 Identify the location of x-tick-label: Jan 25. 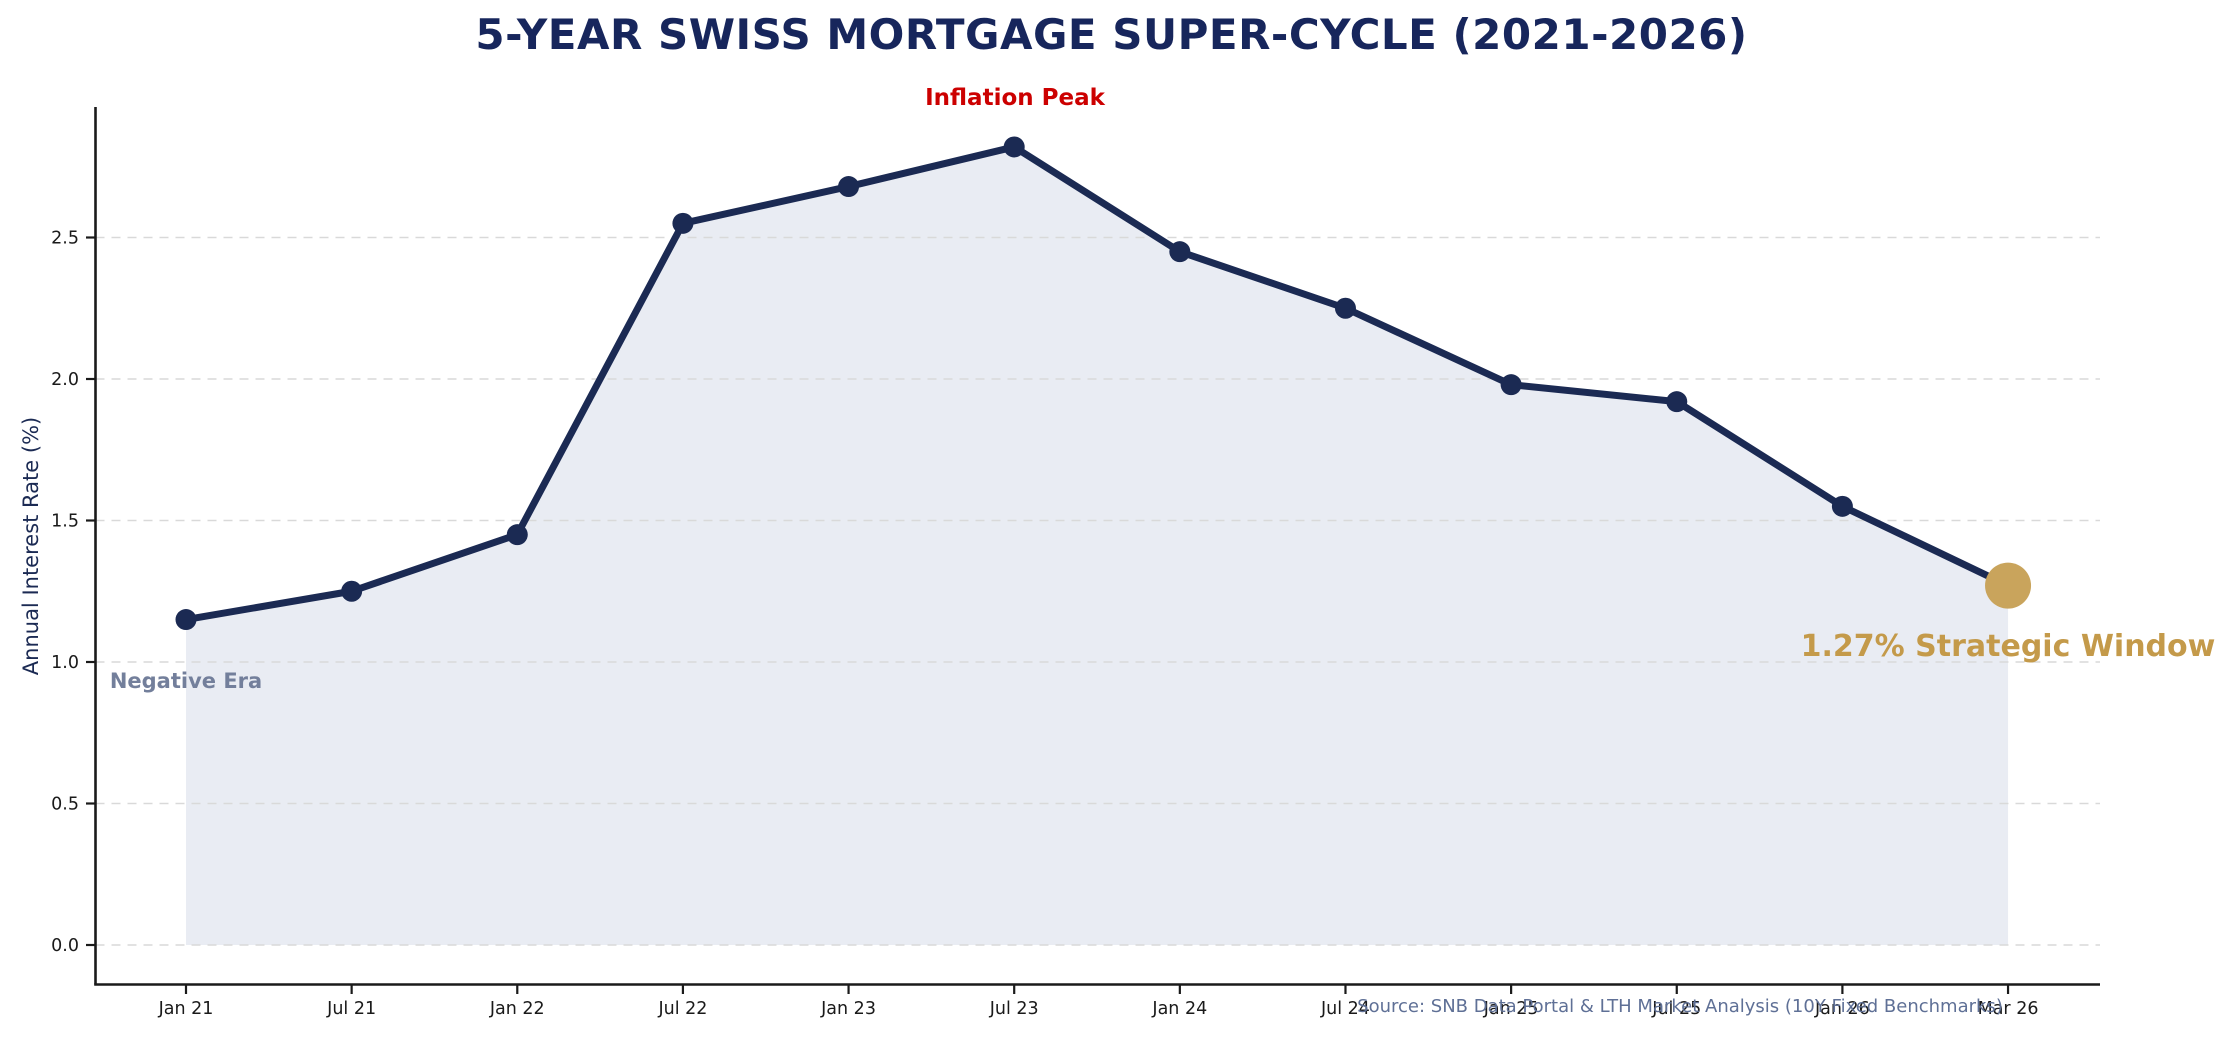
(1511, 1009).